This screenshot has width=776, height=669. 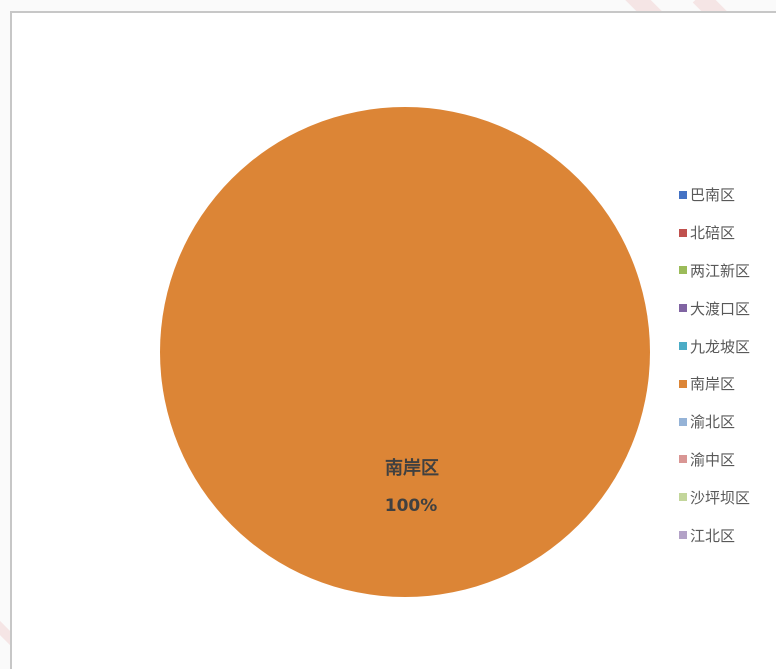 I want to click on legend-label: 沙坪坝区, so click(x=720, y=497).